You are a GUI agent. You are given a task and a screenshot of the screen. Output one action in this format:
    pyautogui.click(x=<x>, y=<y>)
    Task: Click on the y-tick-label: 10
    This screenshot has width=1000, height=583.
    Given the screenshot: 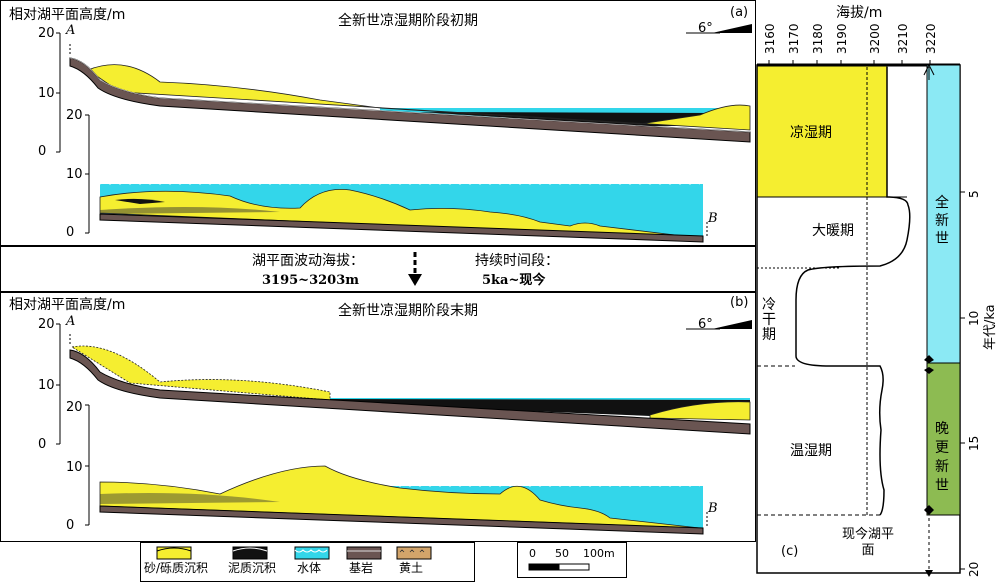 What is the action you would take?
    pyautogui.click(x=974, y=318)
    